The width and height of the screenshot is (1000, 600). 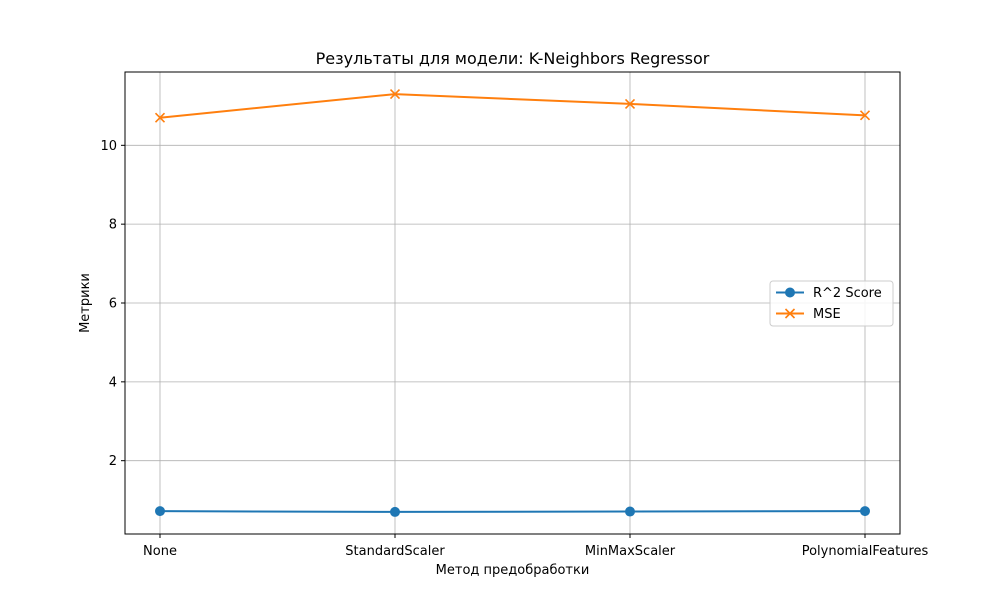 I want to click on y-tick-label: 8, so click(x=113, y=225).